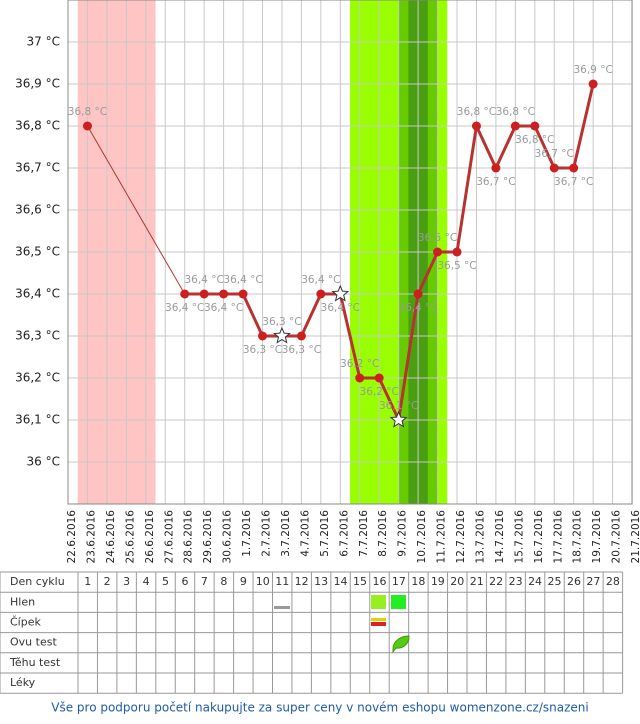 The width and height of the screenshot is (640, 724). Describe the element at coordinates (43, 462) in the screenshot. I see `y-tick-label: 36 °C` at that location.